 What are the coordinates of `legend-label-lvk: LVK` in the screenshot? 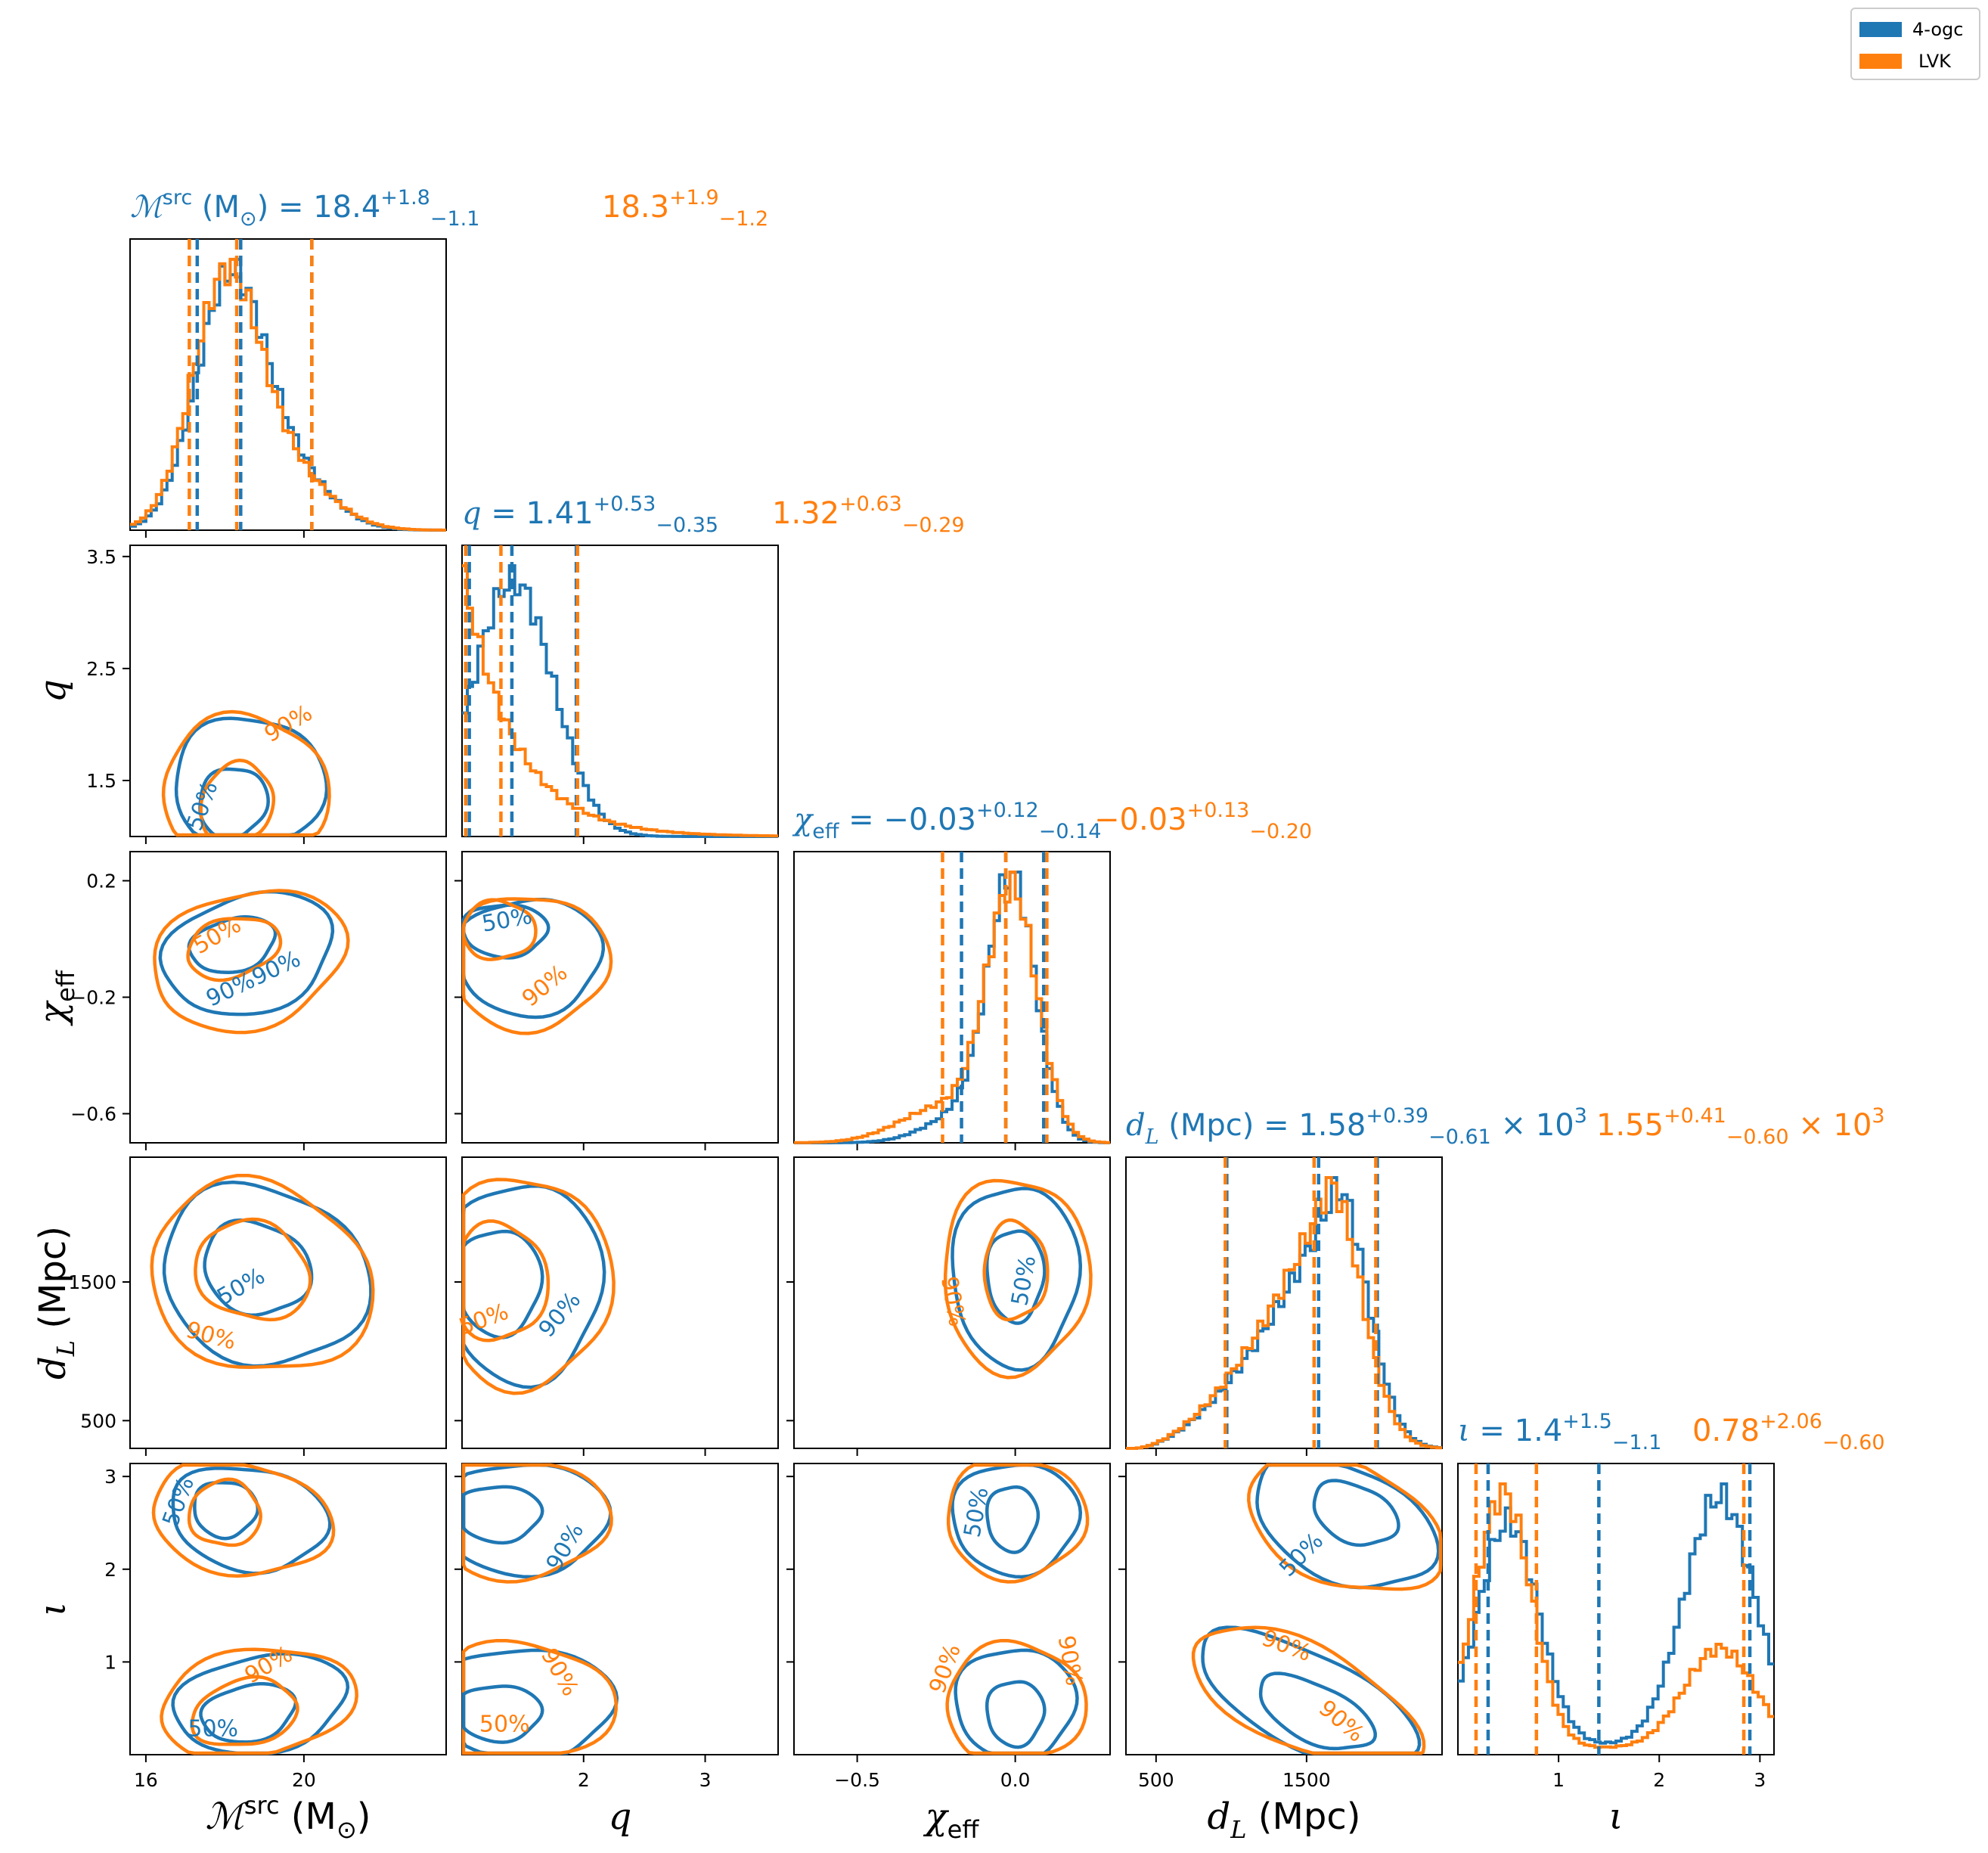 It's located at (1935, 61).